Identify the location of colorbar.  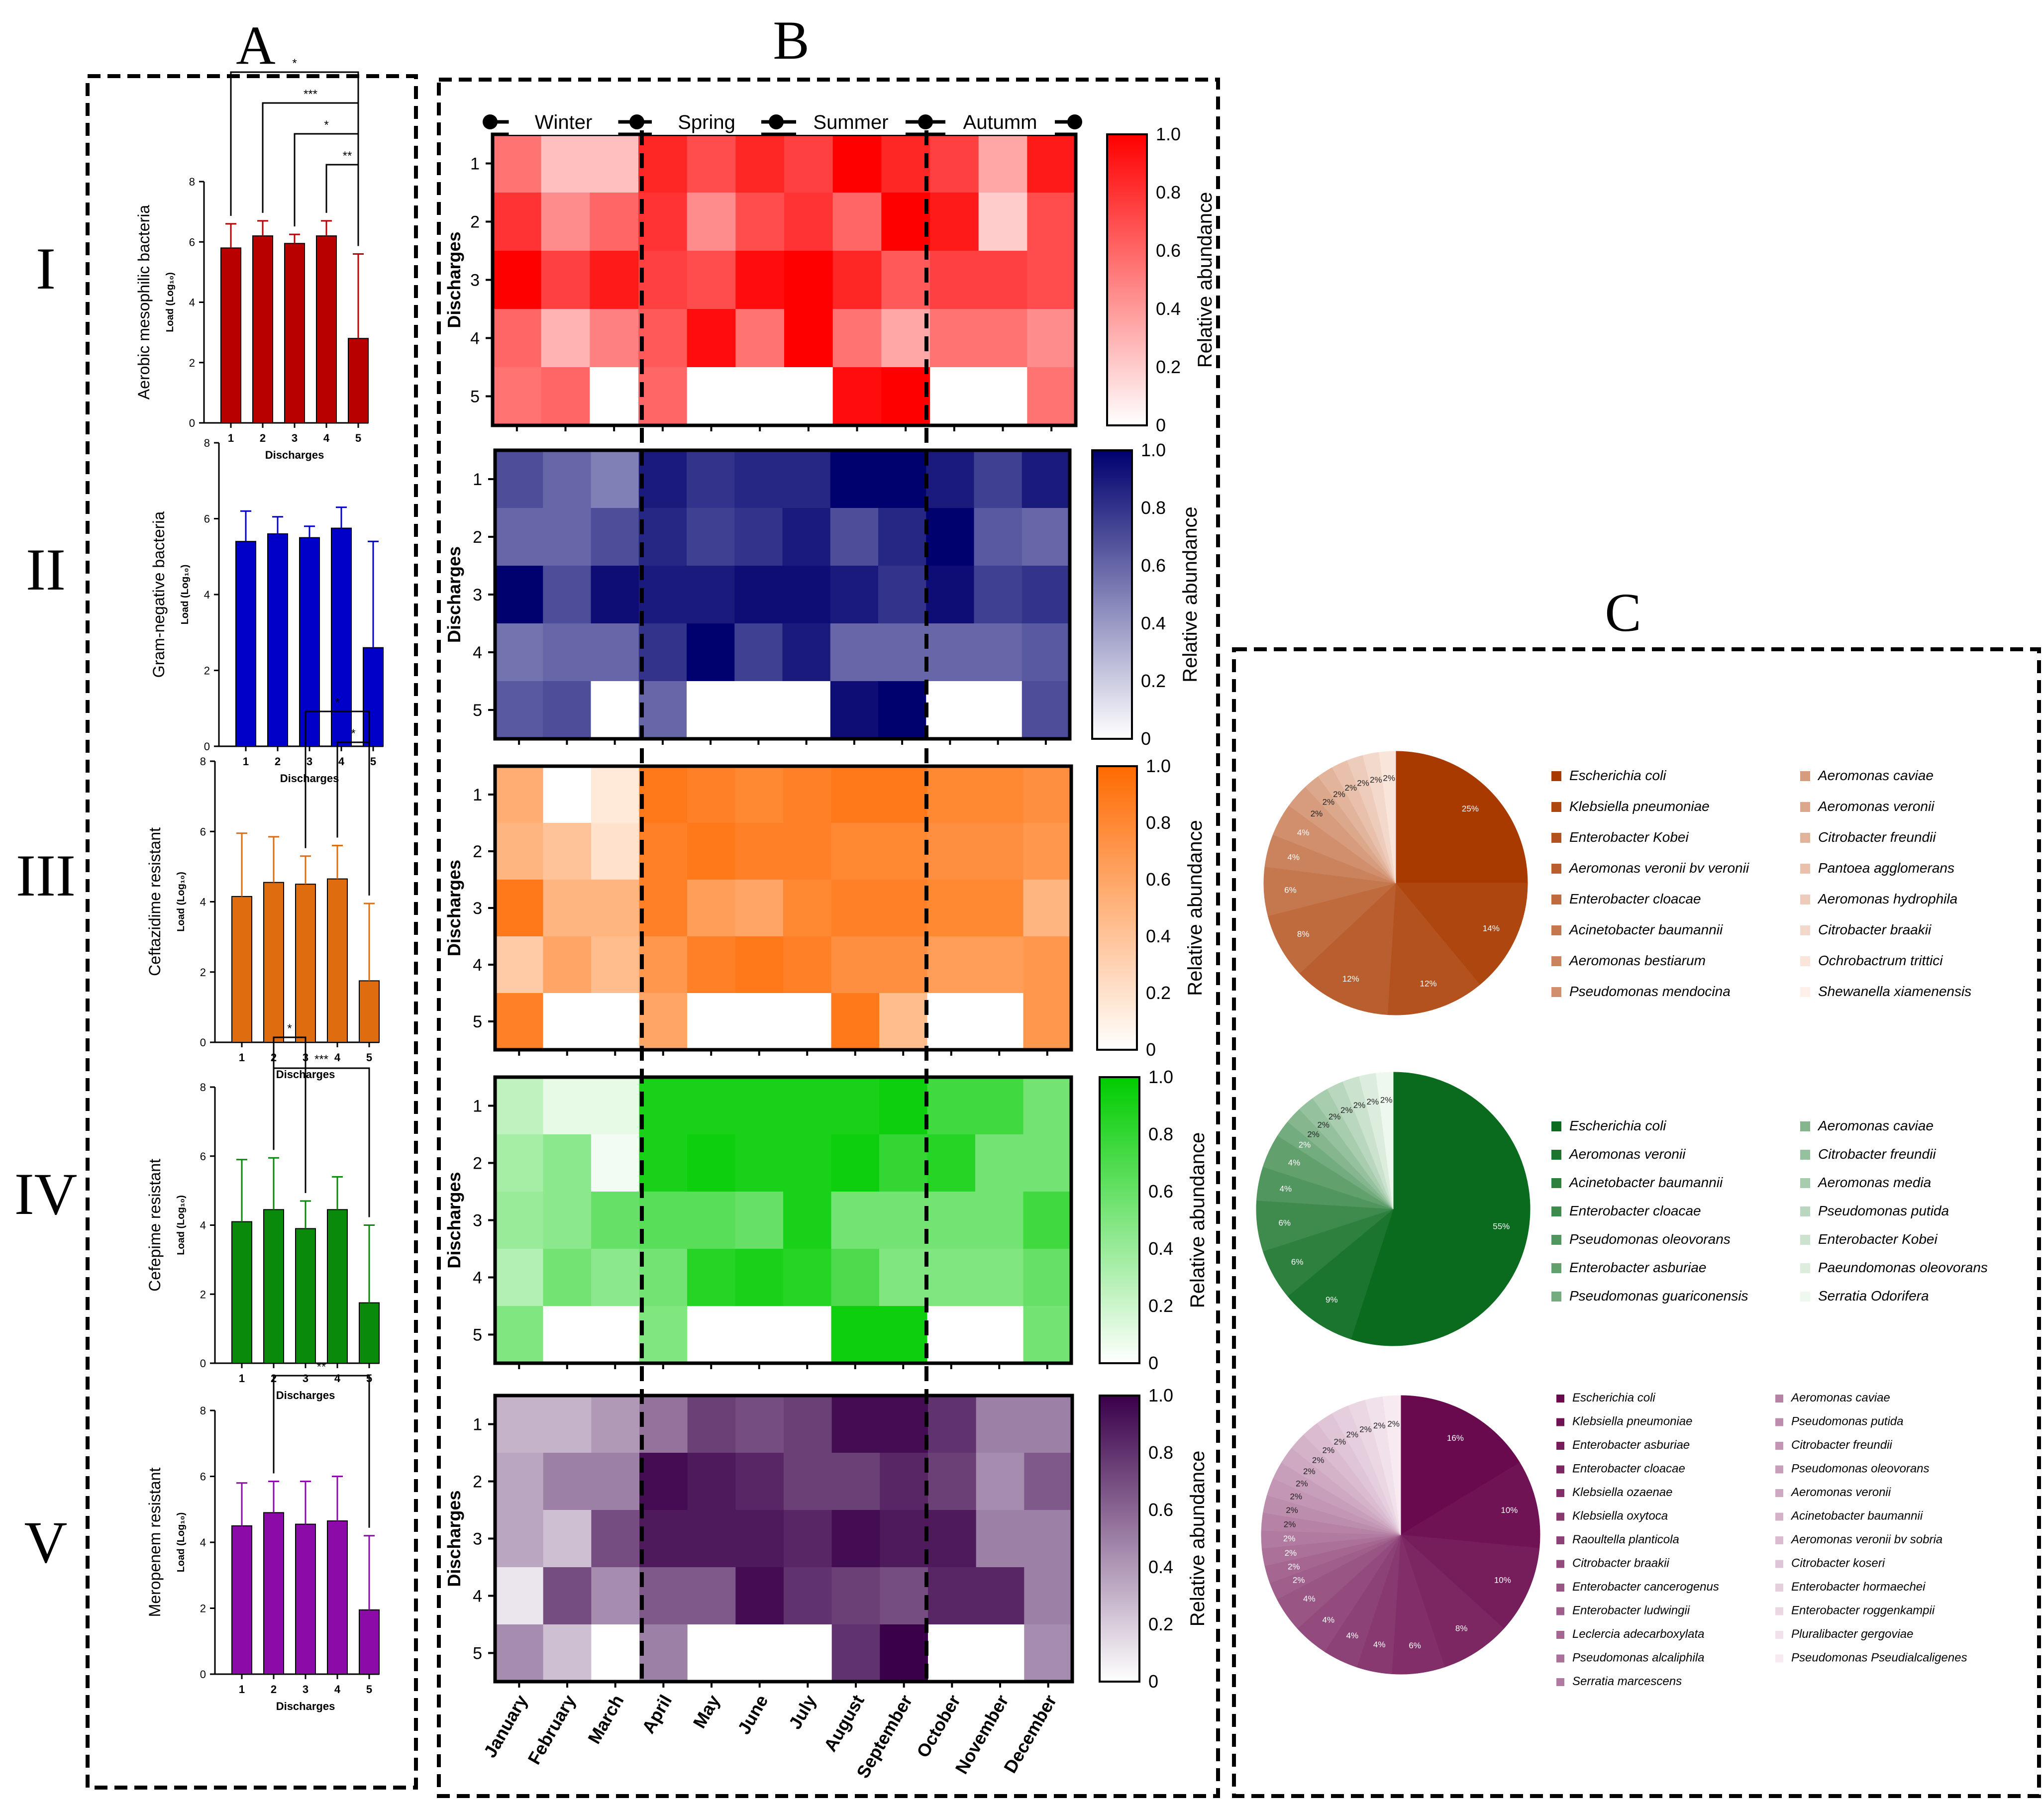
(1119, 1220).